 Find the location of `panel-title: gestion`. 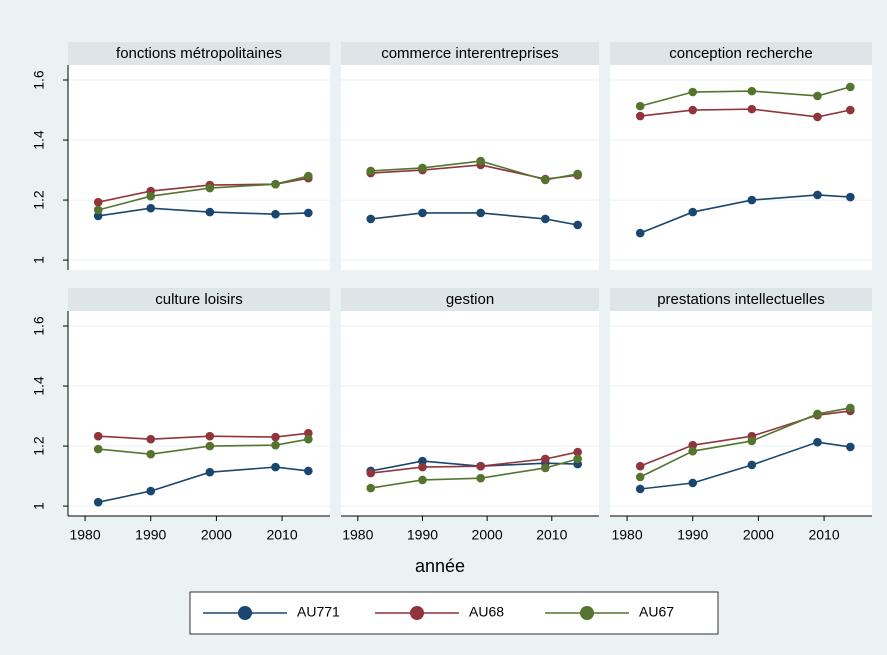

panel-title: gestion is located at coordinates (470, 299).